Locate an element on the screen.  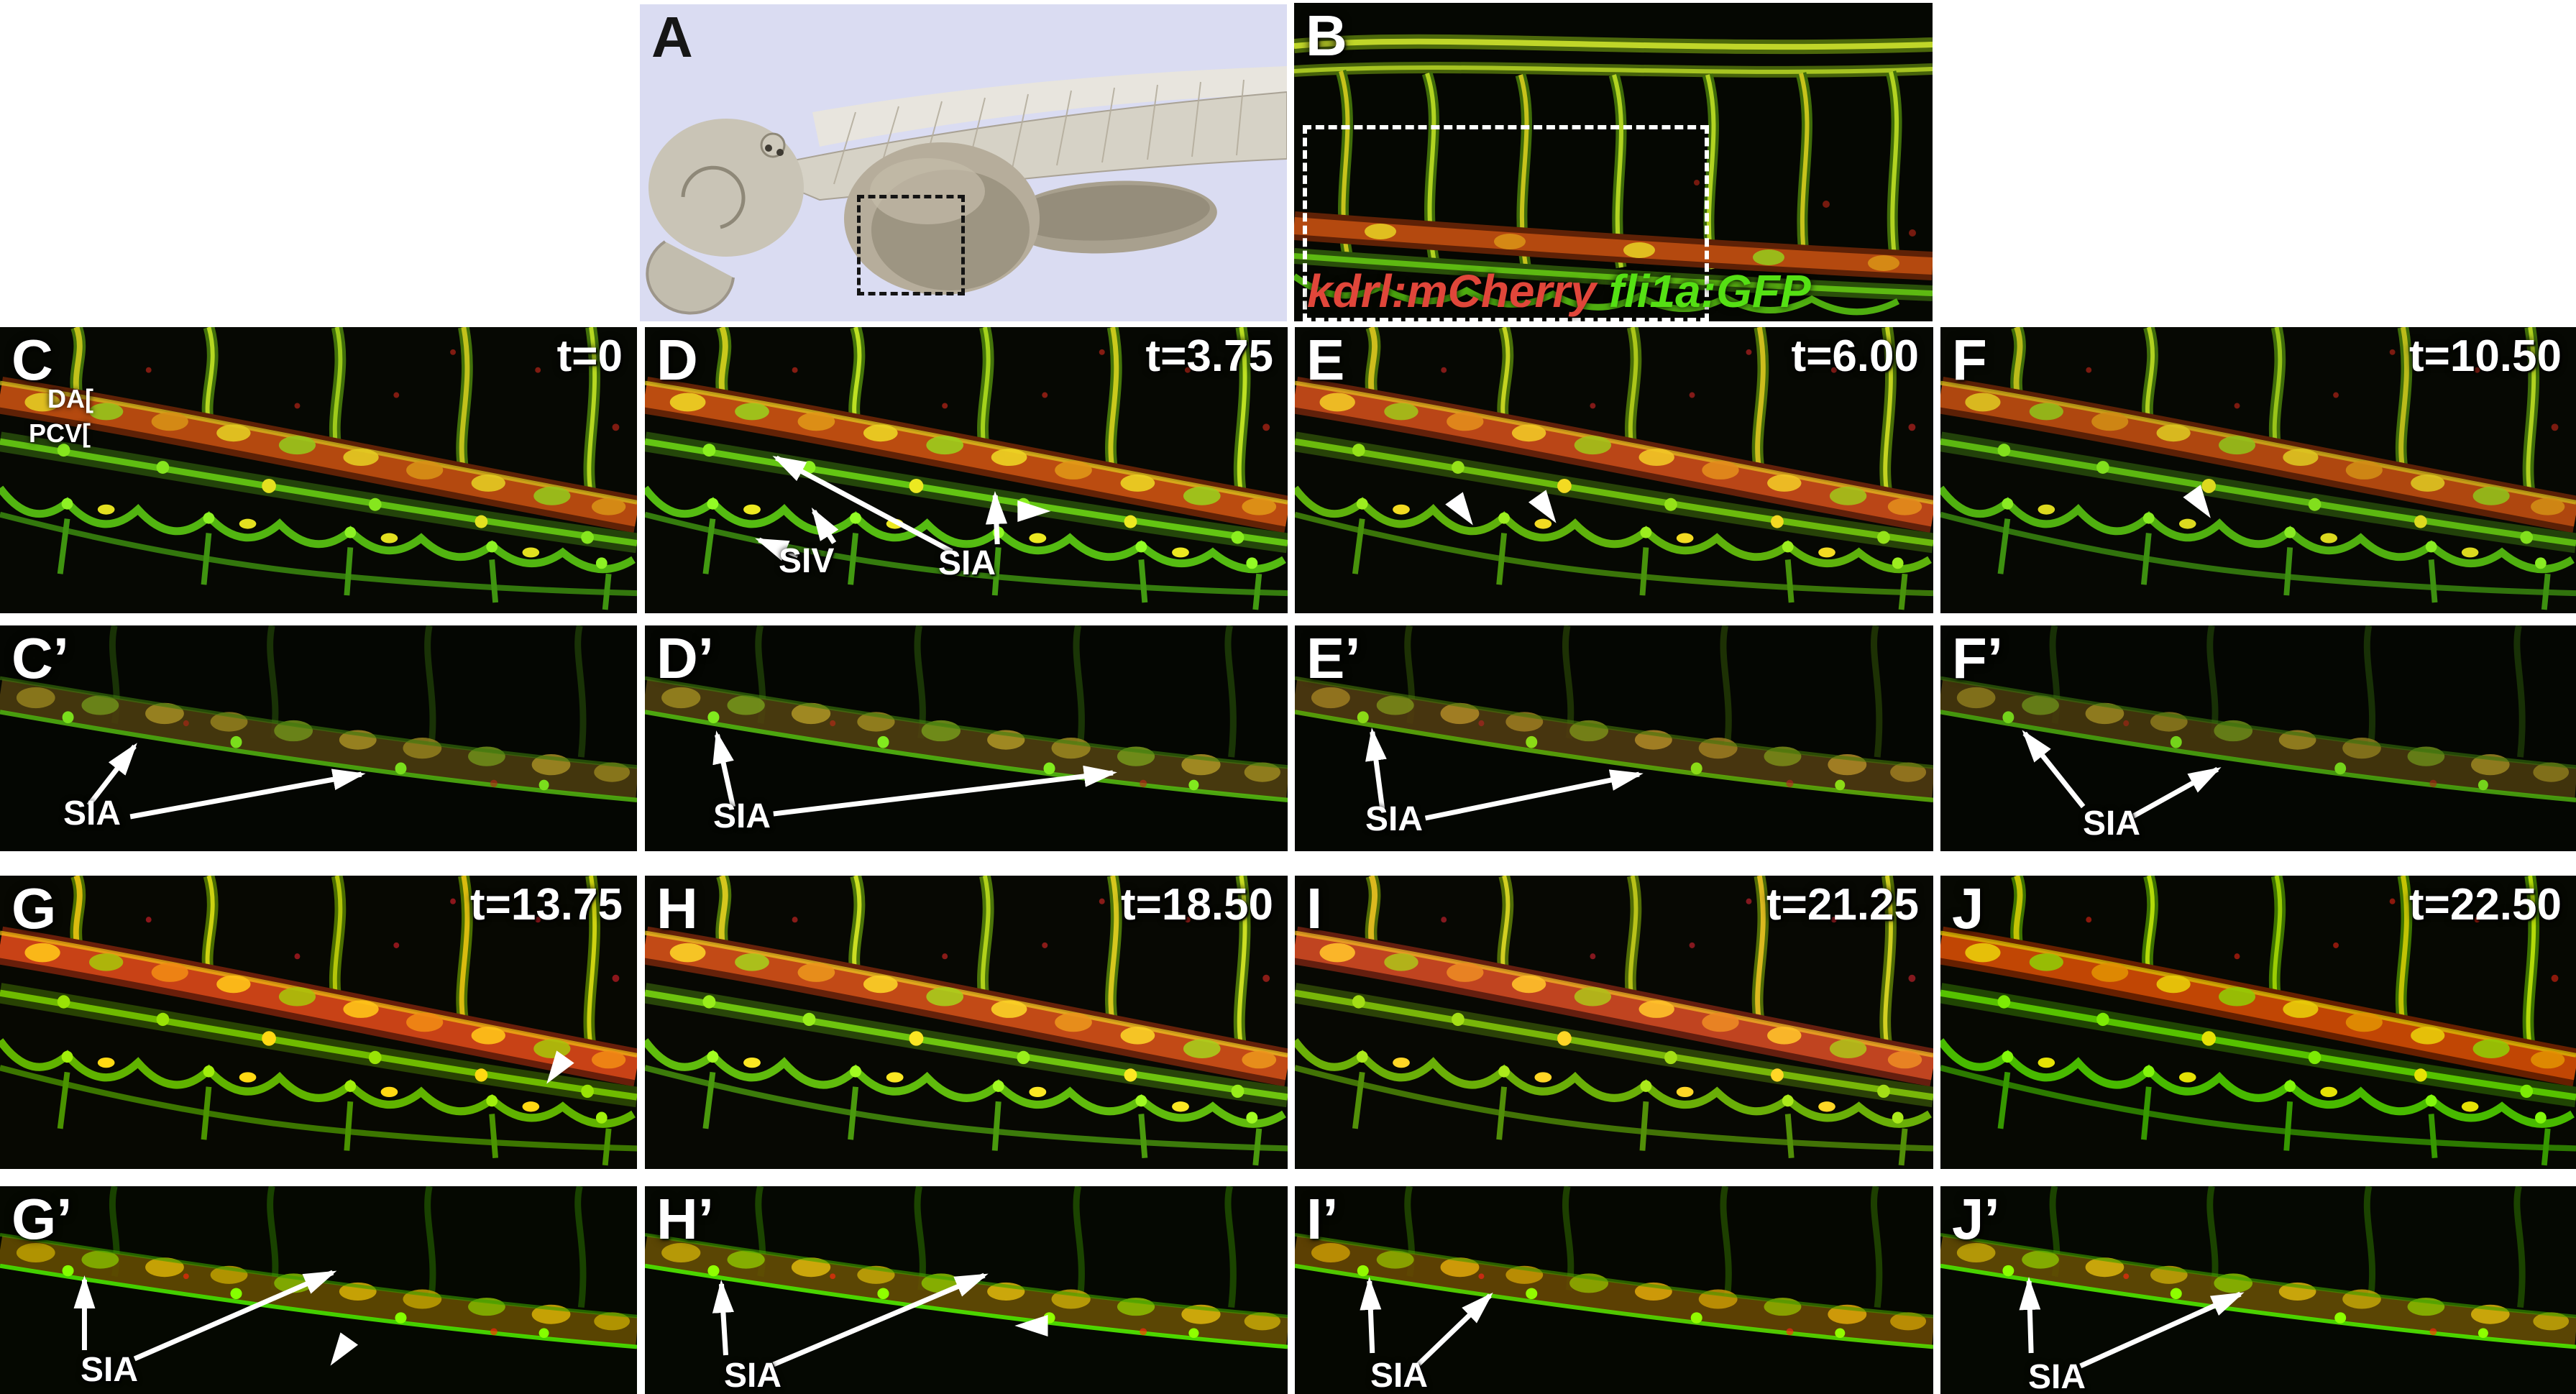
timestamp-label: t=21.25 is located at coordinates (1843, 905).